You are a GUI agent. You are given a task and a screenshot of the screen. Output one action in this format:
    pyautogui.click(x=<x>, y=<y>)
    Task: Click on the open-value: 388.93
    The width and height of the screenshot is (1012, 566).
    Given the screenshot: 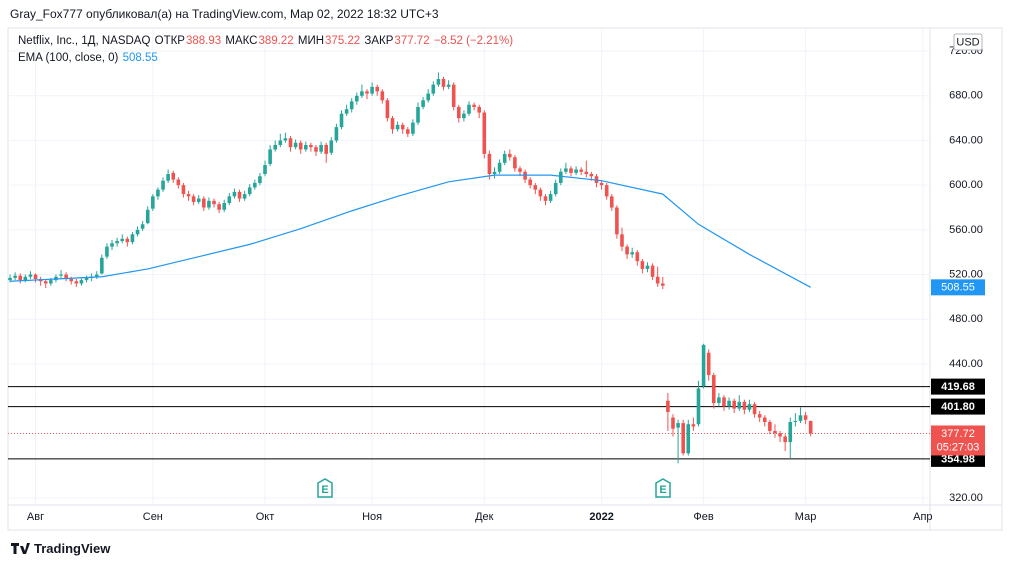 What is the action you would take?
    pyautogui.click(x=203, y=41)
    